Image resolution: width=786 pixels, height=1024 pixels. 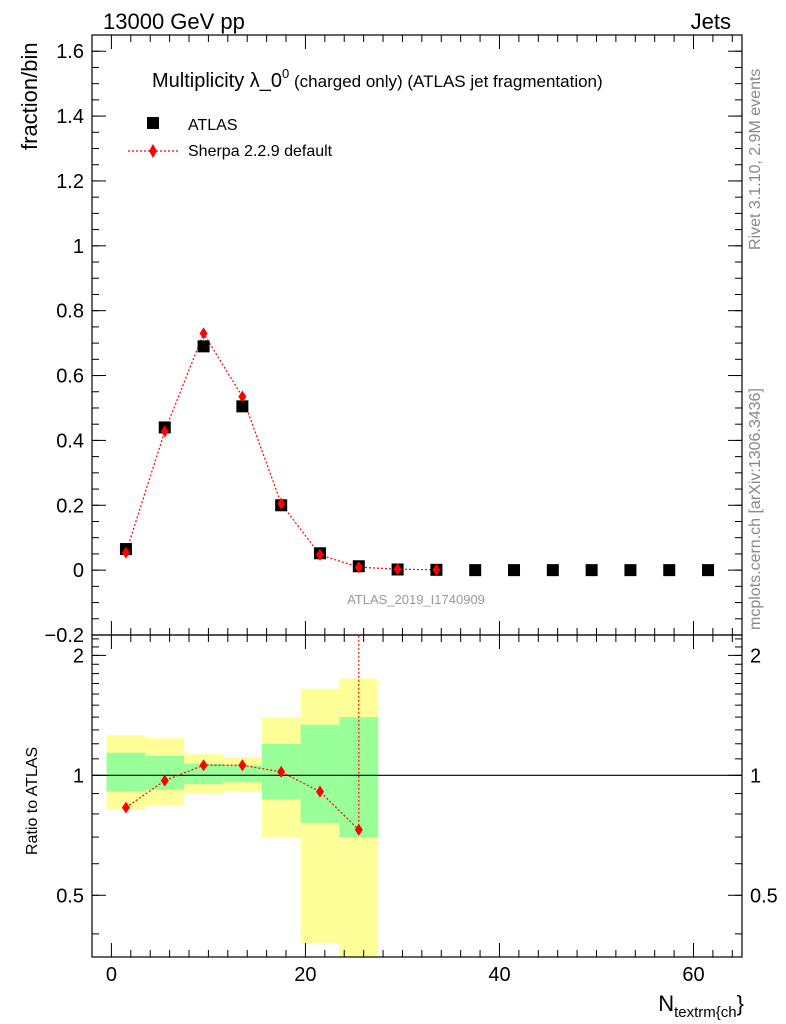 What do you see at coordinates (740, 1003) in the screenshot?
I see `x-axis-label-end: }` at bounding box center [740, 1003].